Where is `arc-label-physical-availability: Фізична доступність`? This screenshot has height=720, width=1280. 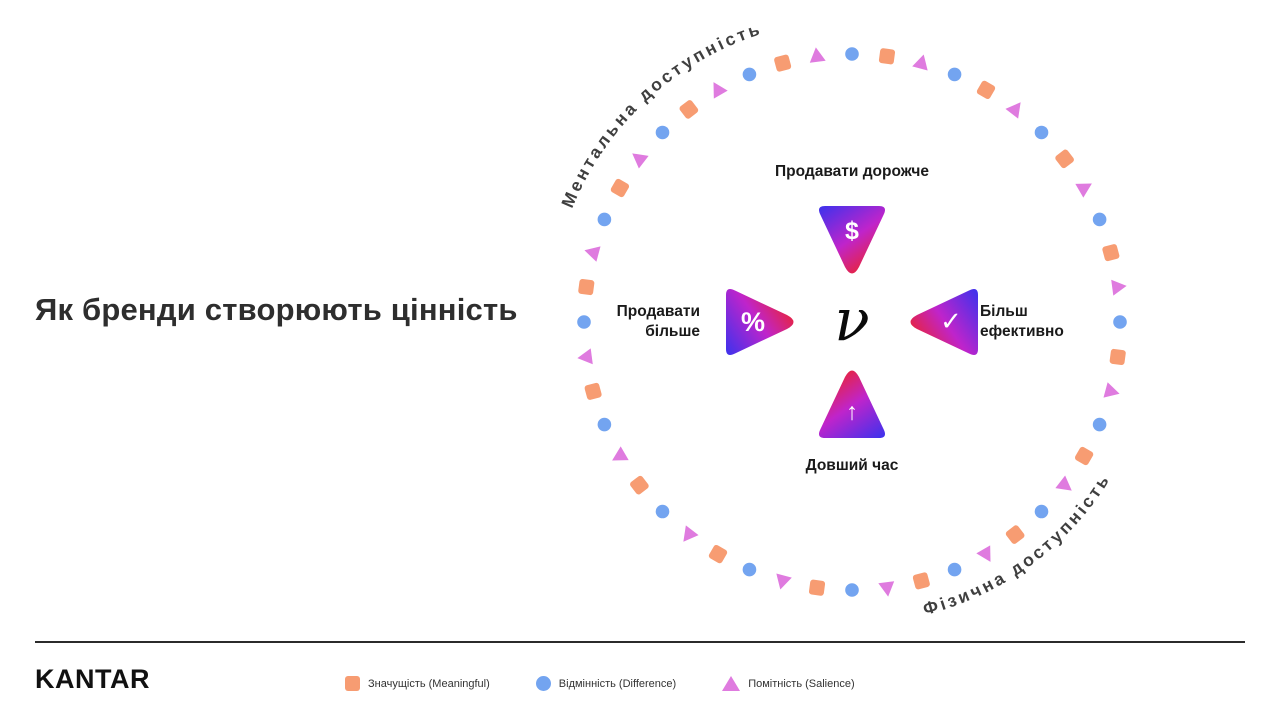 arc-label-physical-availability: Фізична доступність is located at coordinates (1018, 544).